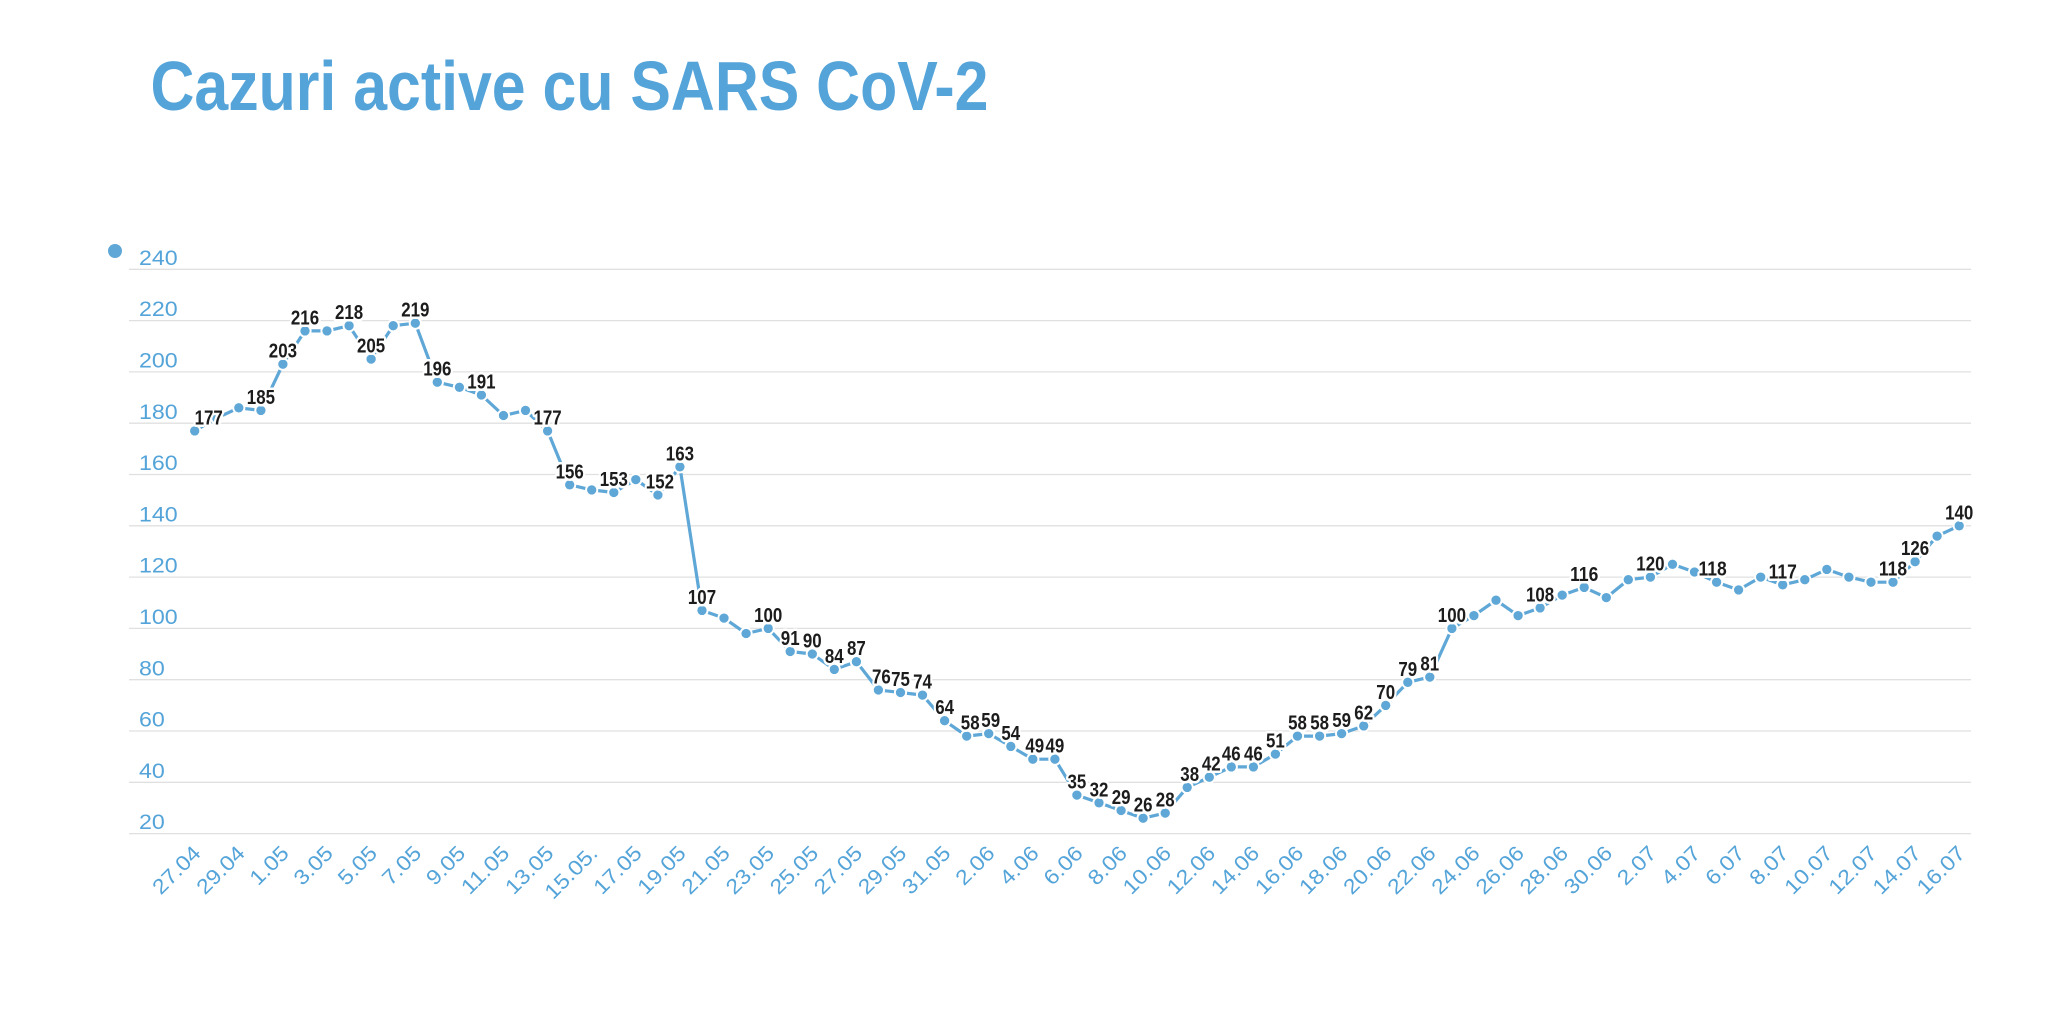 The height and width of the screenshot is (1020, 2062). What do you see at coordinates (1429, 665) in the screenshot?
I see `svg-text: 81` at bounding box center [1429, 665].